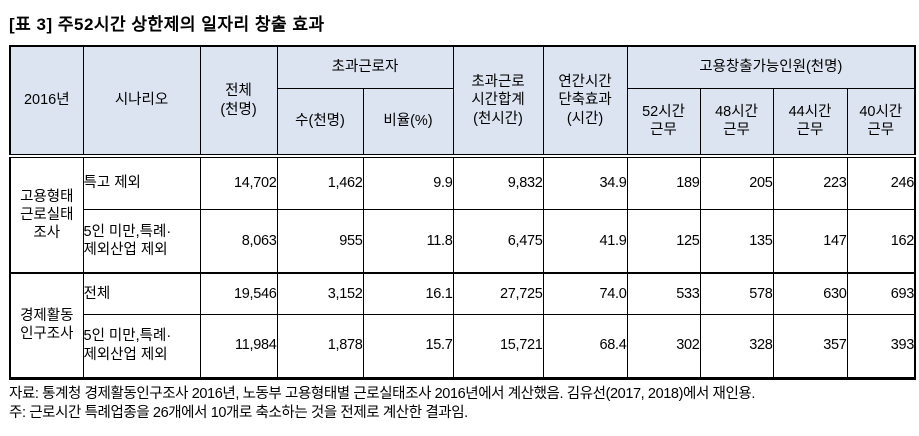  Describe the element at coordinates (408, 182) in the screenshot. I see `cell-overtime-ratio: 9.9` at that location.